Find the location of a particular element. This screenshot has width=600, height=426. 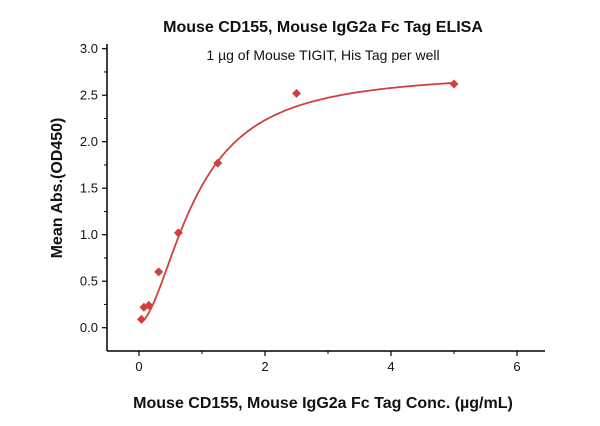

y-tick-label: 2.0 is located at coordinates (89, 141).